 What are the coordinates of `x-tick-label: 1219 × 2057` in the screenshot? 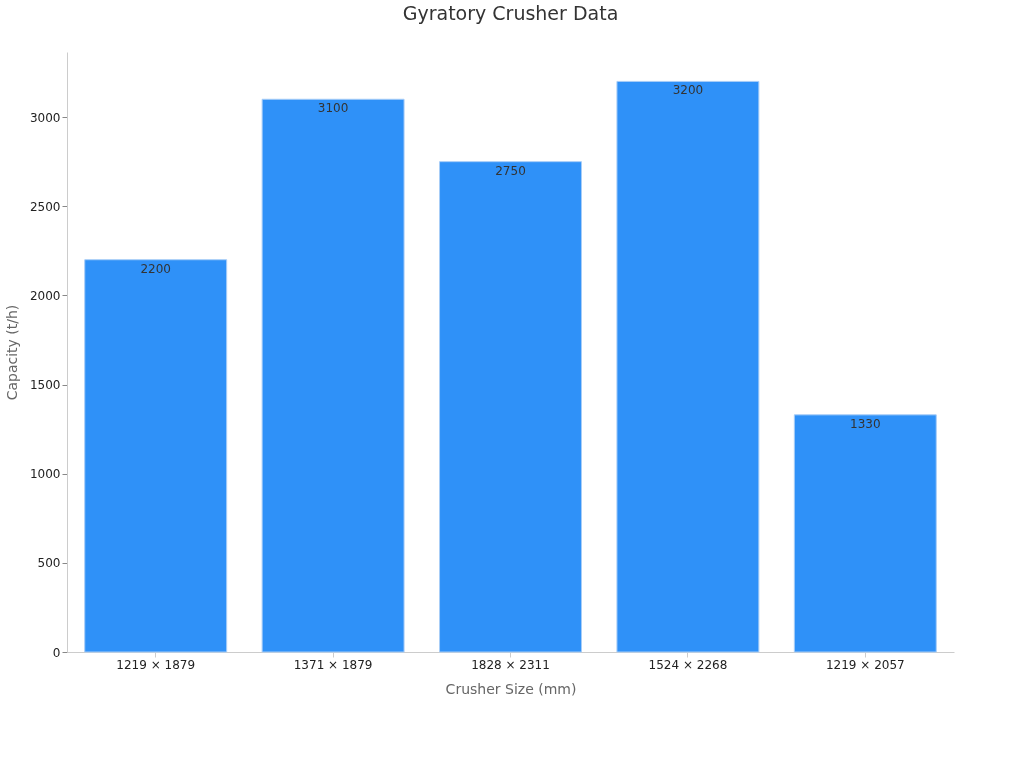 It's located at (865, 664).